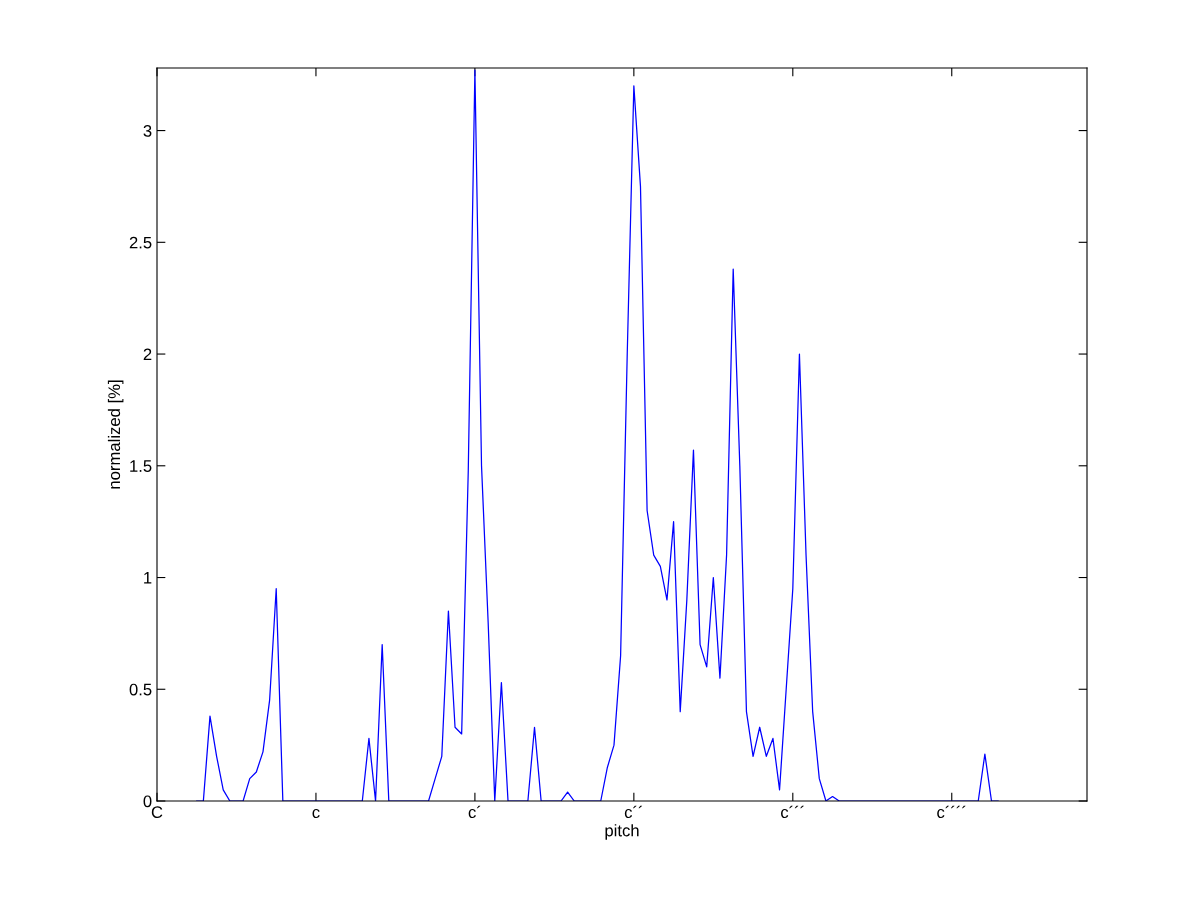 Image resolution: width=1201 pixels, height=901 pixels. I want to click on x-axis-title: pitch, so click(622, 832).